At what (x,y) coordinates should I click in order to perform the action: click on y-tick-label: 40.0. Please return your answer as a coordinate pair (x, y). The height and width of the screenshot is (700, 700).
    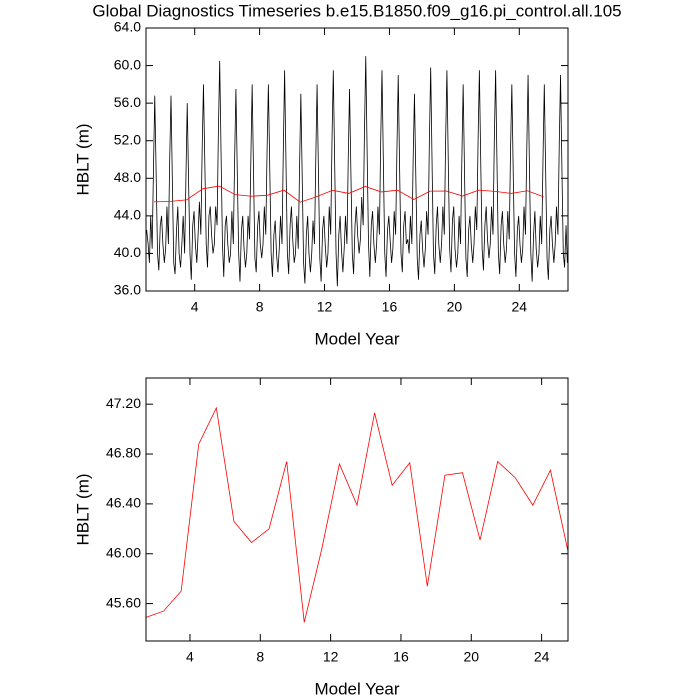
    Looking at the image, I should click on (127, 252).